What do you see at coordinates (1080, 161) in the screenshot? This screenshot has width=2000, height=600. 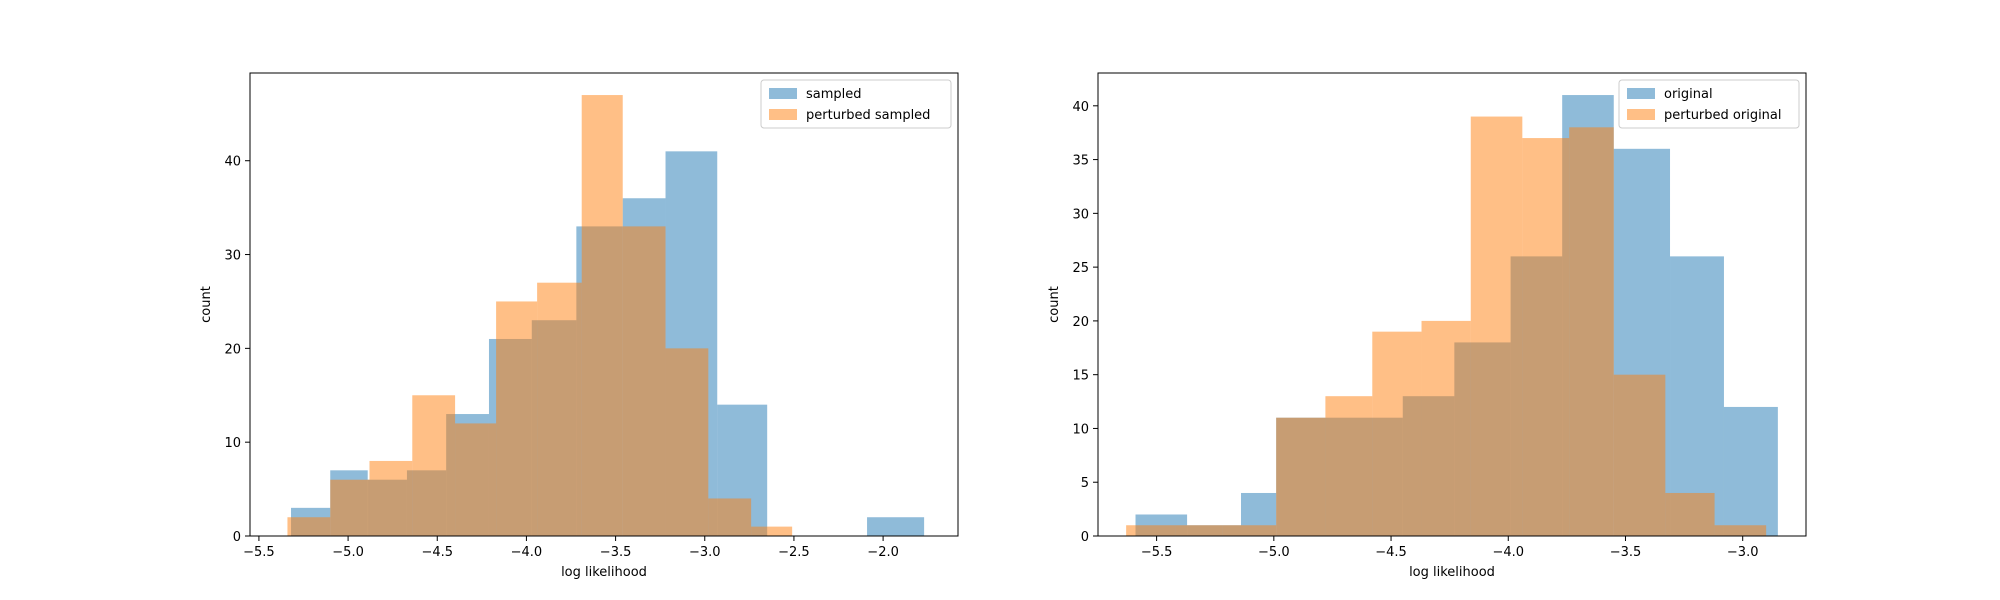 I see `y-tick-label: 35` at bounding box center [1080, 161].